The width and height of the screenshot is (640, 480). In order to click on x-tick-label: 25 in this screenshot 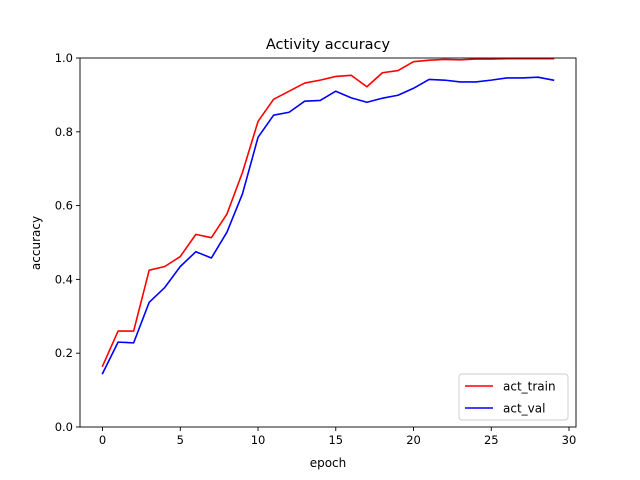, I will do `click(491, 440)`.